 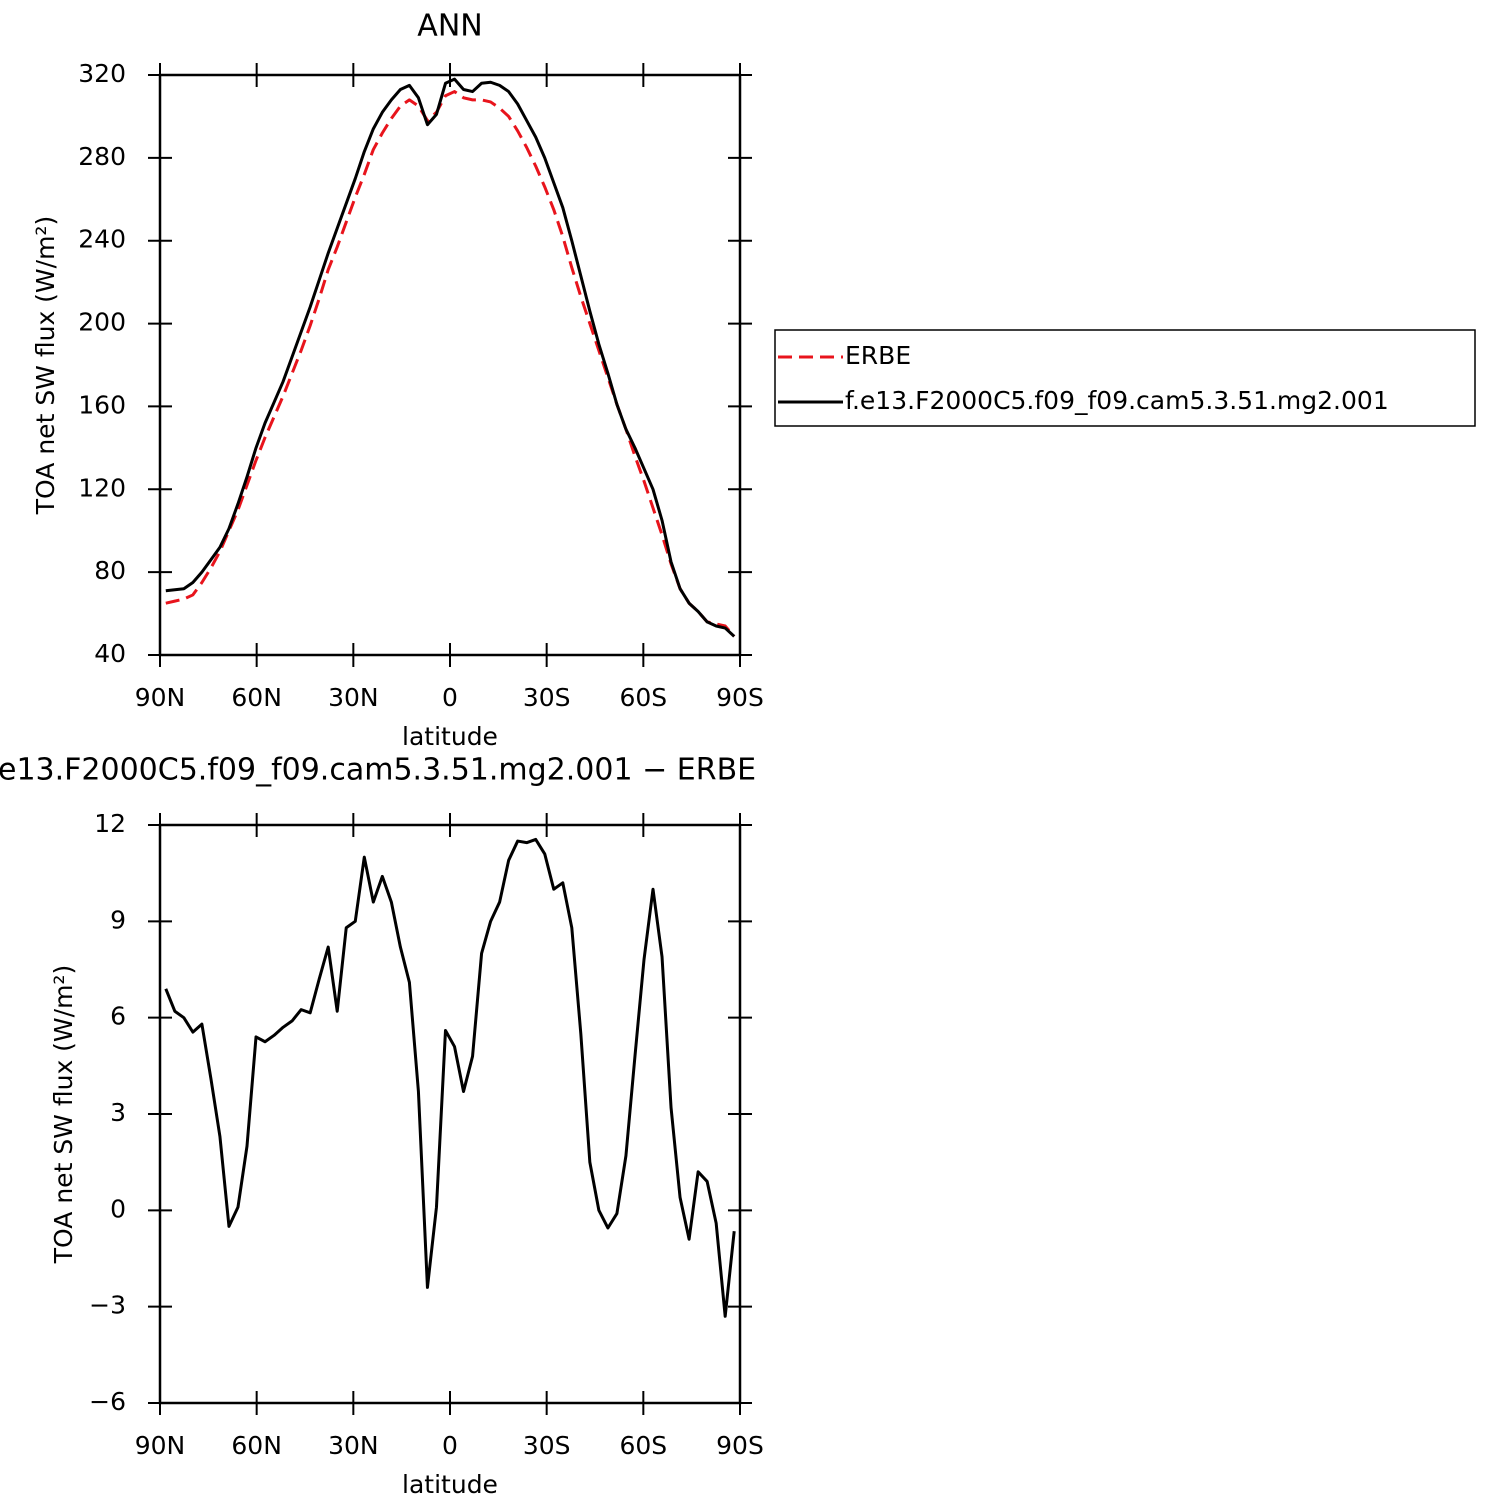 What do you see at coordinates (102, 239) in the screenshot?
I see `y-tick-label: 240` at bounding box center [102, 239].